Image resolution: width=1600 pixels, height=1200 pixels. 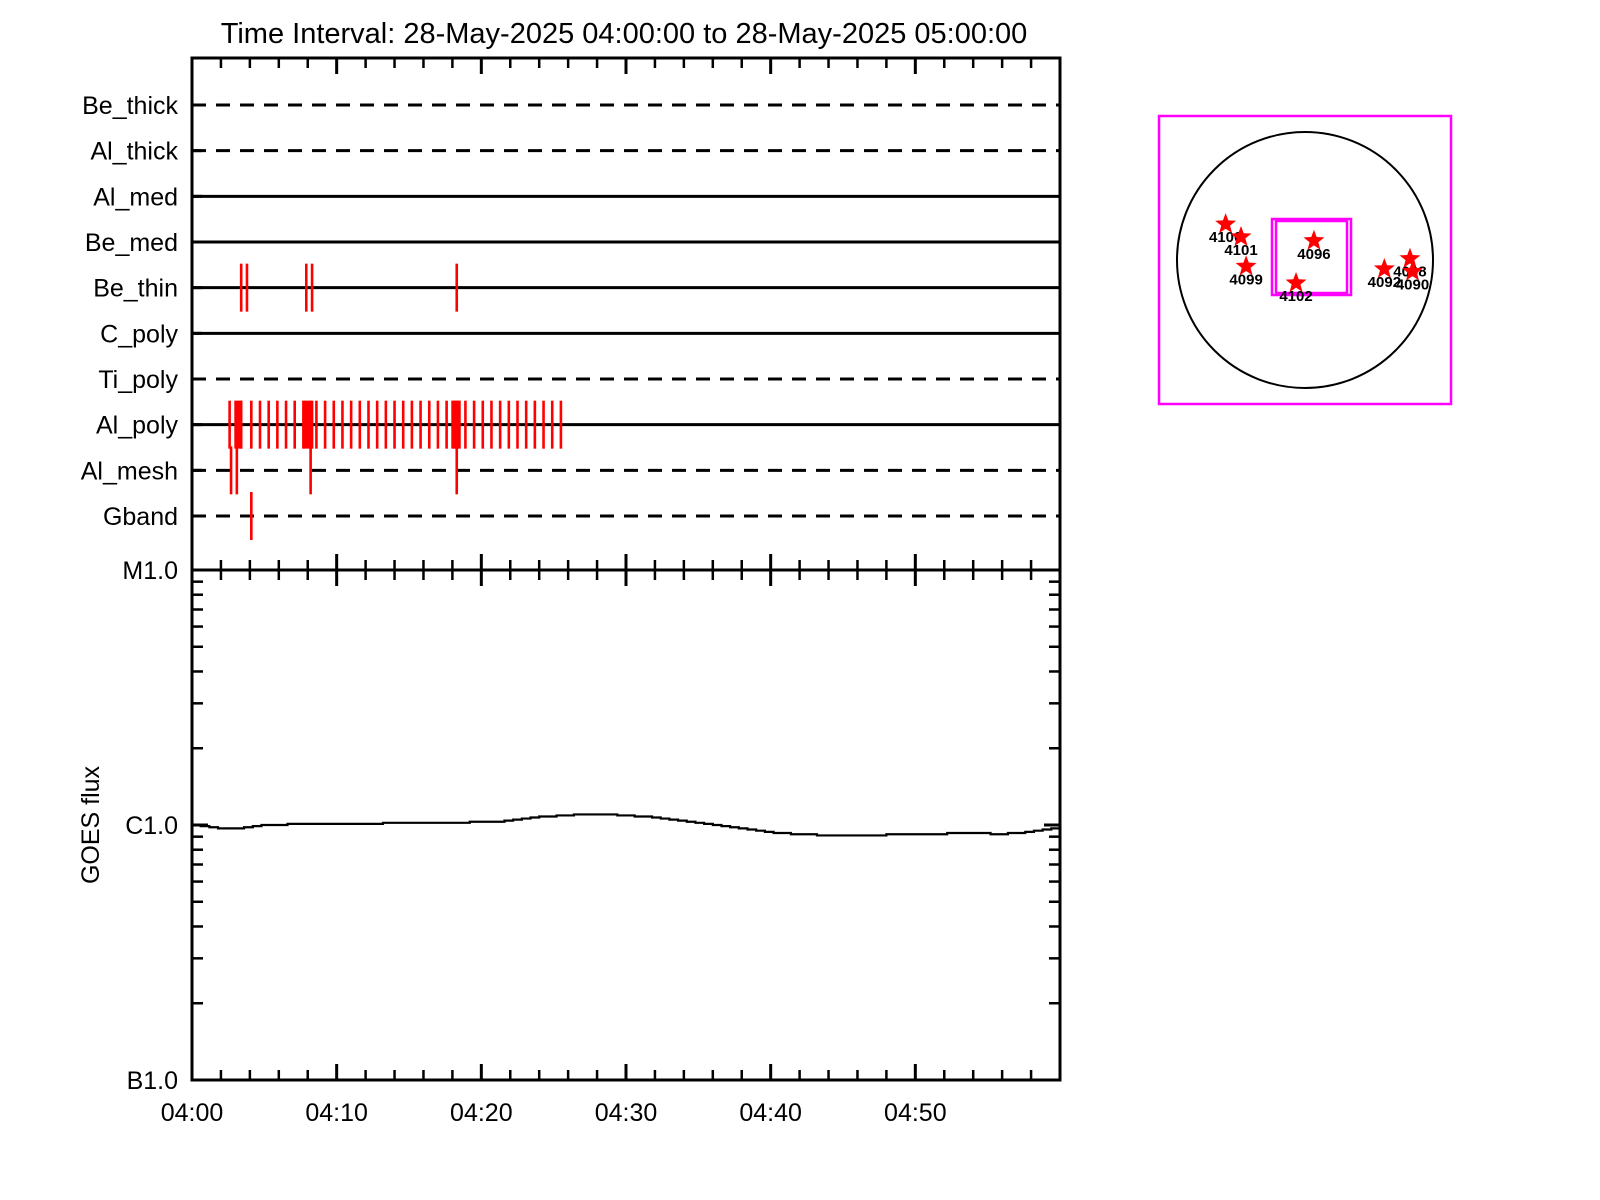 I want to click on active-region-4100: 4100, so click(x=1225, y=229).